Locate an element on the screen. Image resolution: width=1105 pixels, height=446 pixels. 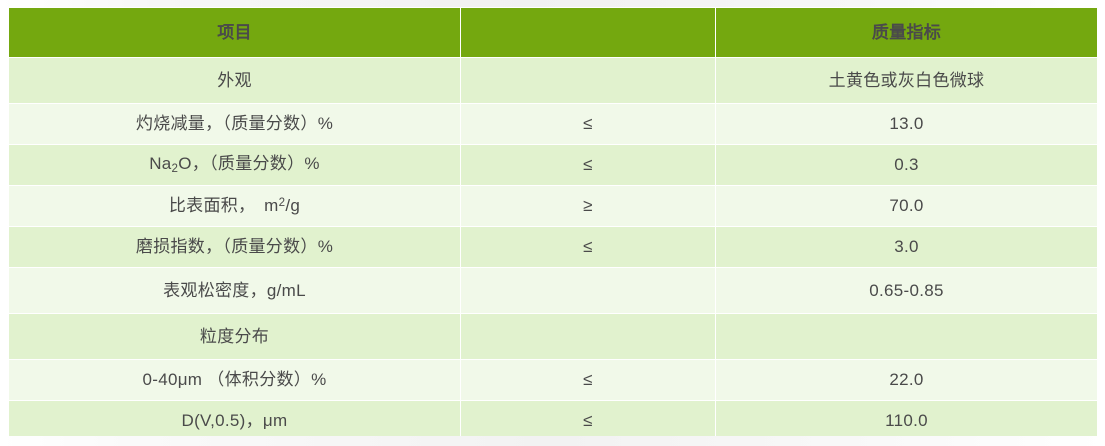
cell-operator: ≥ is located at coordinates (588, 206).